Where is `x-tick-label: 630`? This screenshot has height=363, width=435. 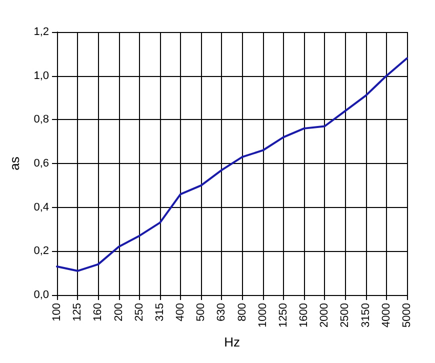
x-tick-label: 630 is located at coordinates (222, 312).